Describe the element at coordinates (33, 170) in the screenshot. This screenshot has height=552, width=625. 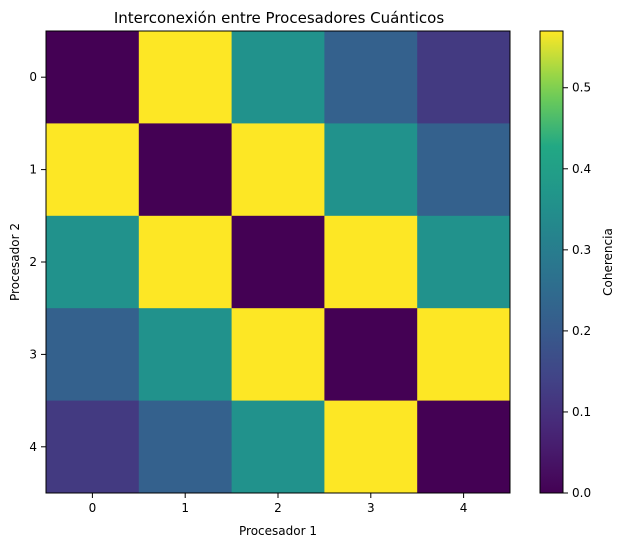
I see `y-tick-label: 1` at that location.